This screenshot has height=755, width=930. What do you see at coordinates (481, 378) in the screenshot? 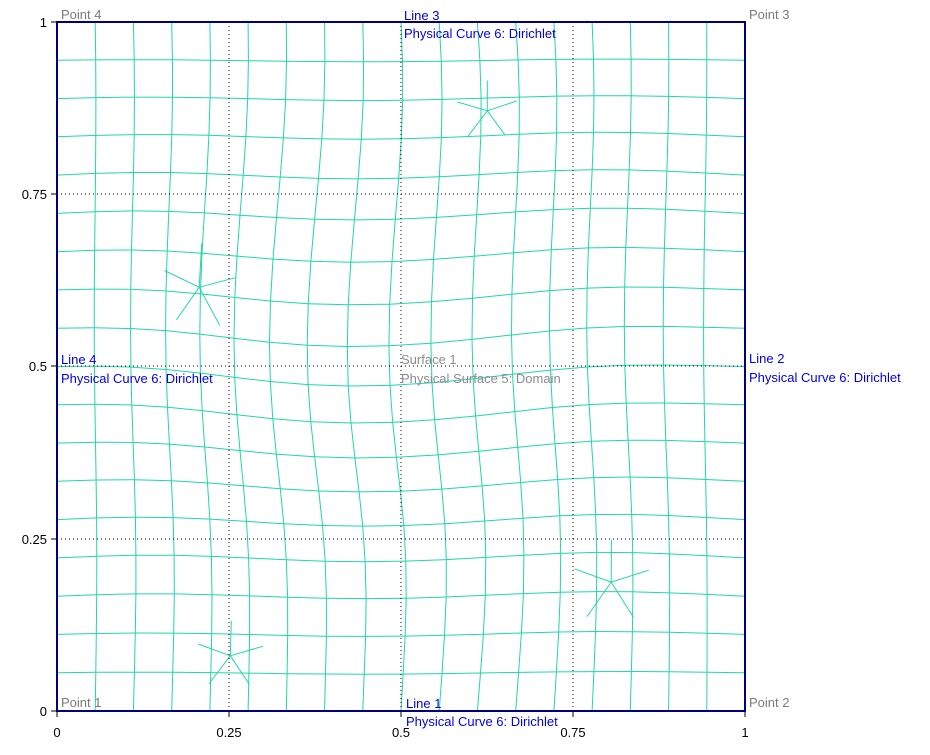
I see `surface-physical: Physical Surface 5: Domain` at bounding box center [481, 378].